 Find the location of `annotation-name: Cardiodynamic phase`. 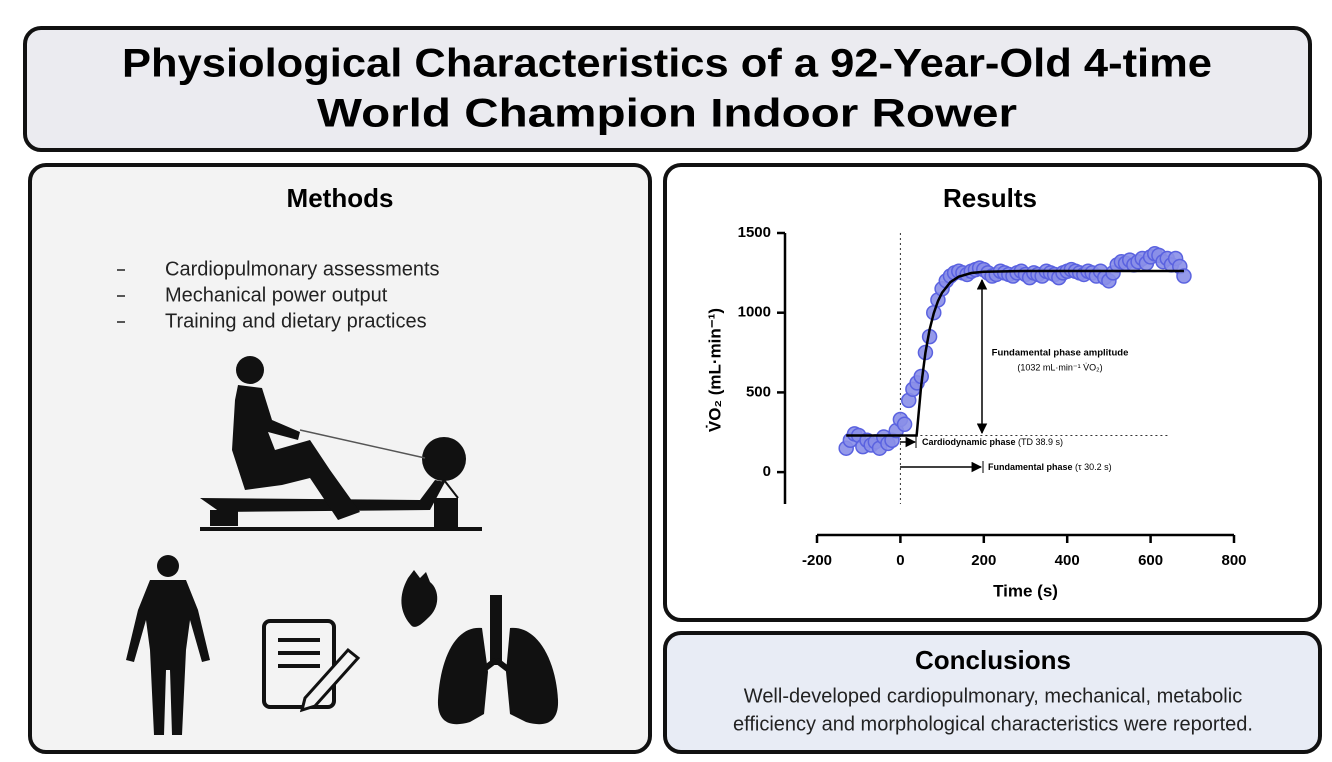

annotation-name: Cardiodynamic phase is located at coordinates (969, 442).